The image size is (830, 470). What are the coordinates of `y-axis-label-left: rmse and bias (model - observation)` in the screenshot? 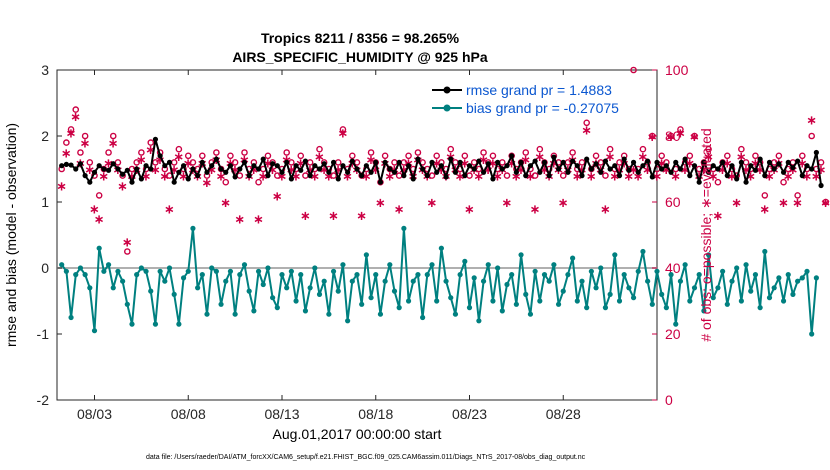 It's located at (11, 235).